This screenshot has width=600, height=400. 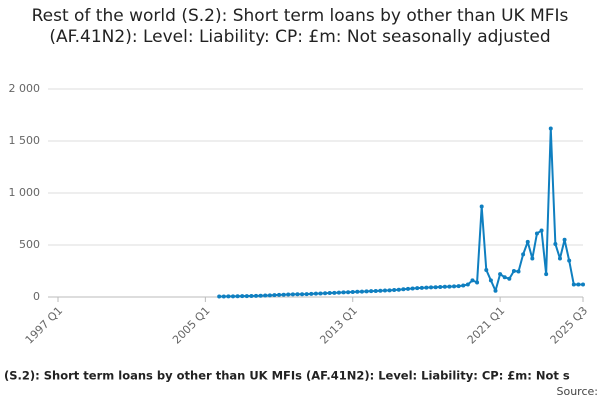 I want to click on y-tick-label: 0, so click(x=36, y=296).